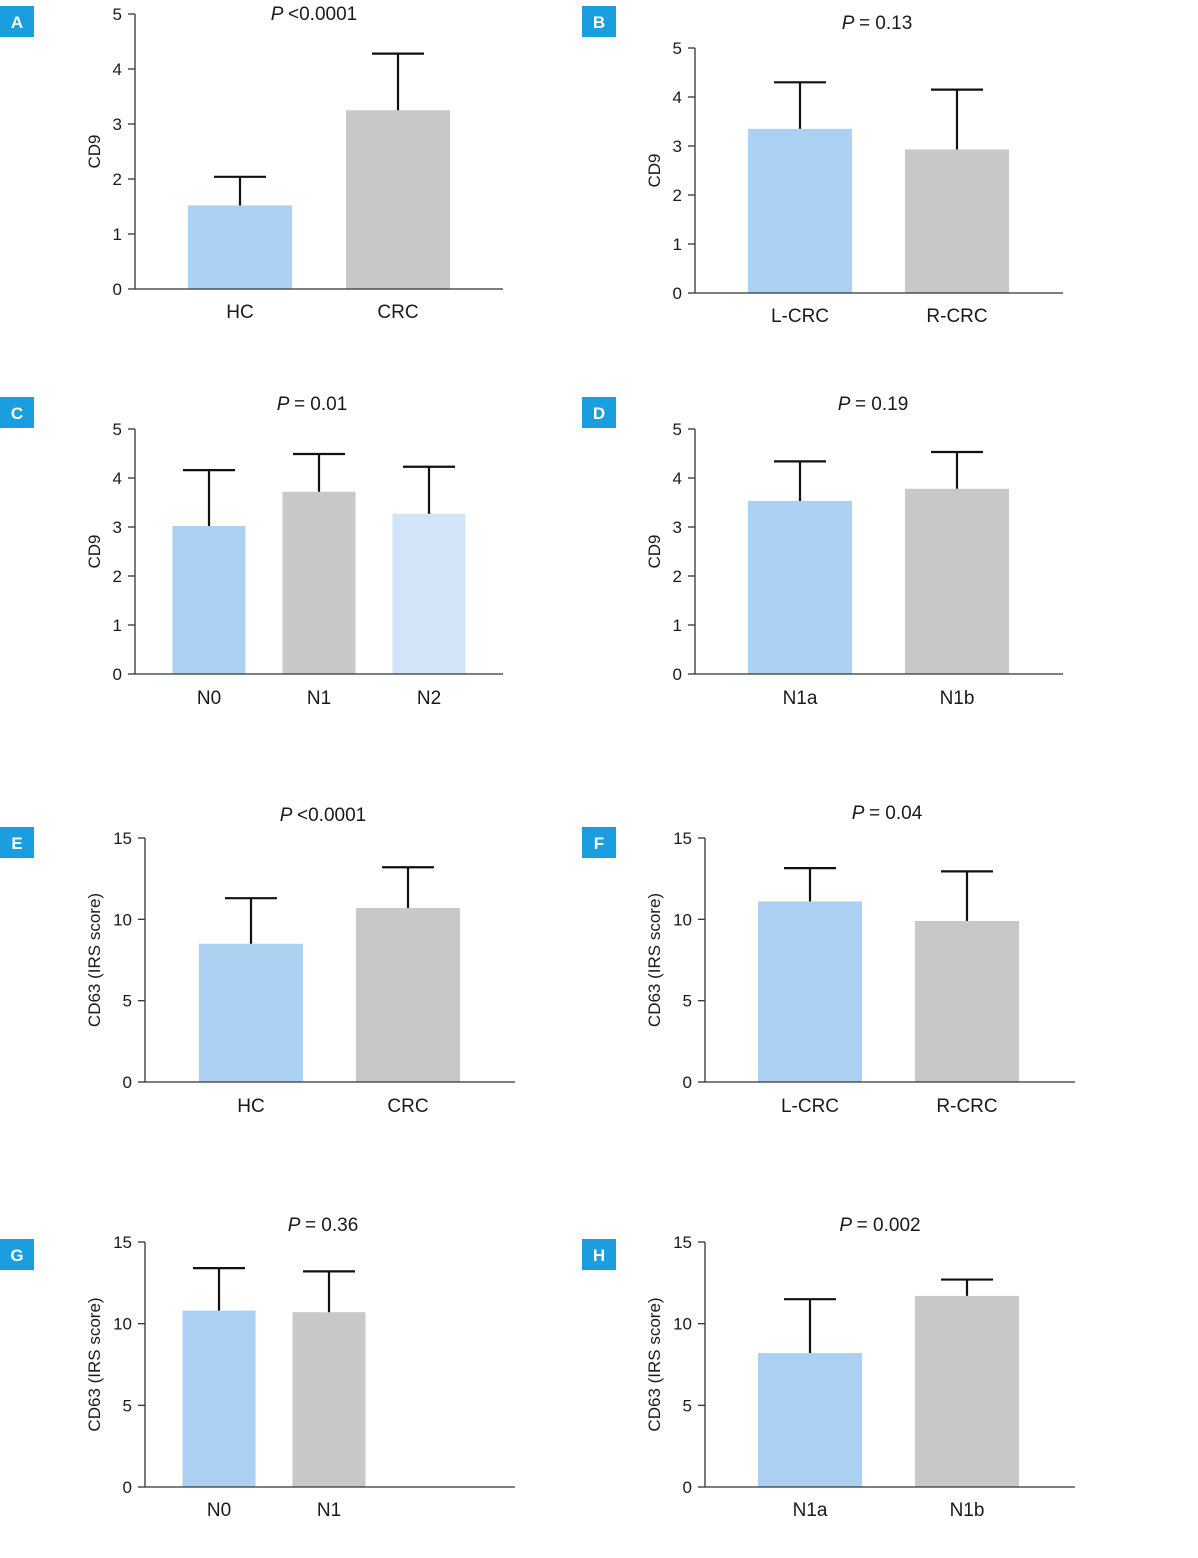 The height and width of the screenshot is (1558, 1198). What do you see at coordinates (800, 481) in the screenshot?
I see `error-bar-n1a` at bounding box center [800, 481].